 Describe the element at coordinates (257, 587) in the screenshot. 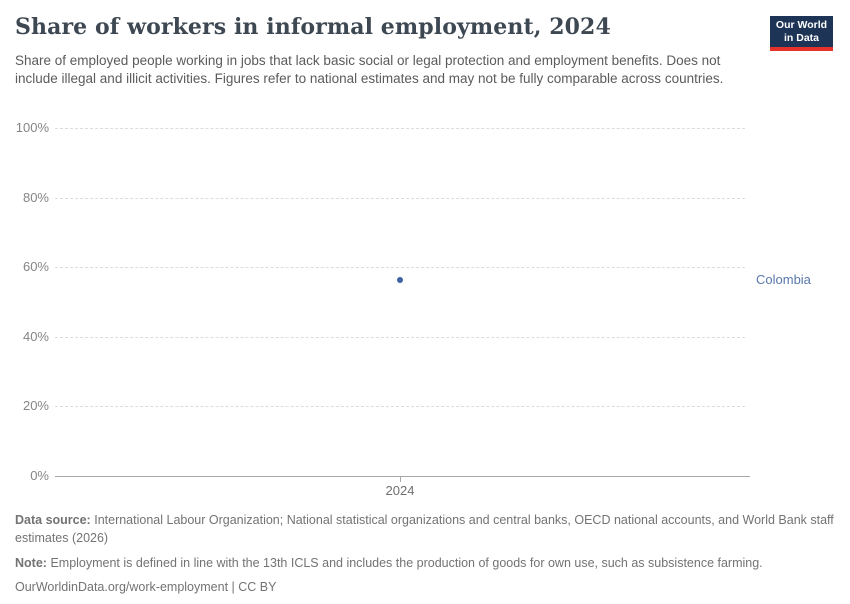

I see `license-text: CC BY` at that location.